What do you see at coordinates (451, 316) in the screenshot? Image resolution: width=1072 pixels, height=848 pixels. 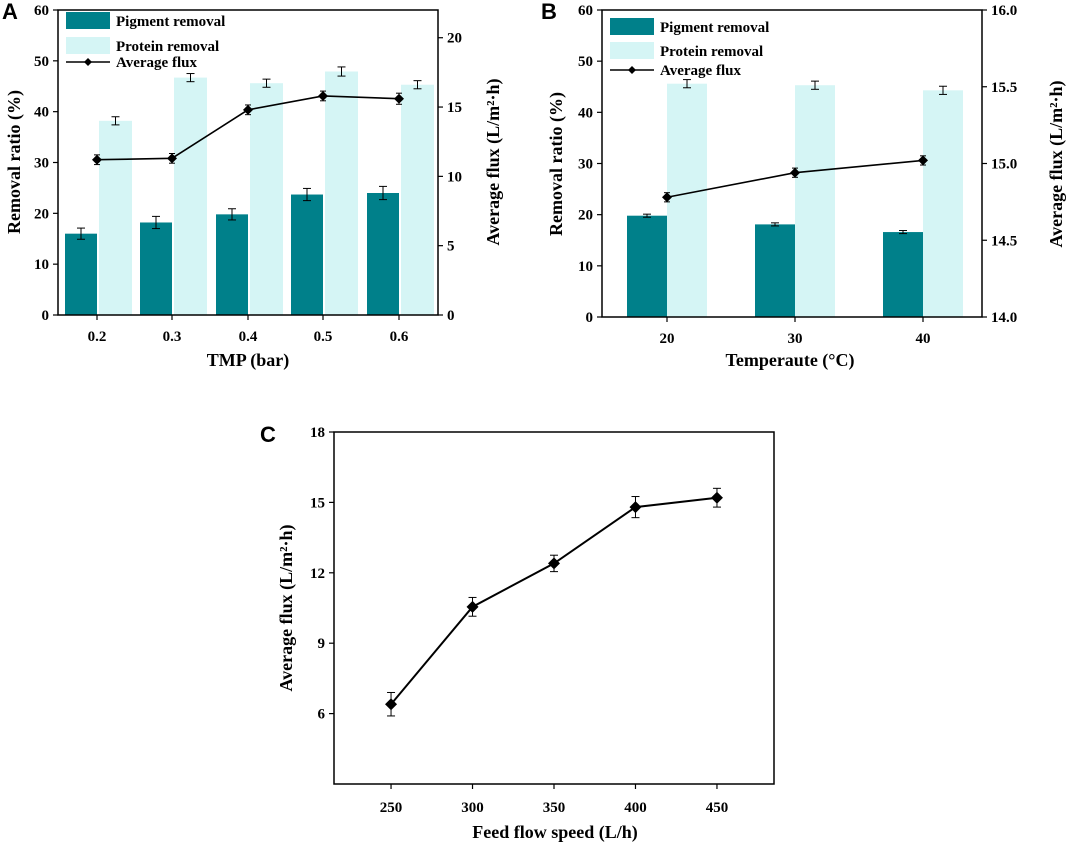 I see `y2-tick-label: 0` at bounding box center [451, 316].